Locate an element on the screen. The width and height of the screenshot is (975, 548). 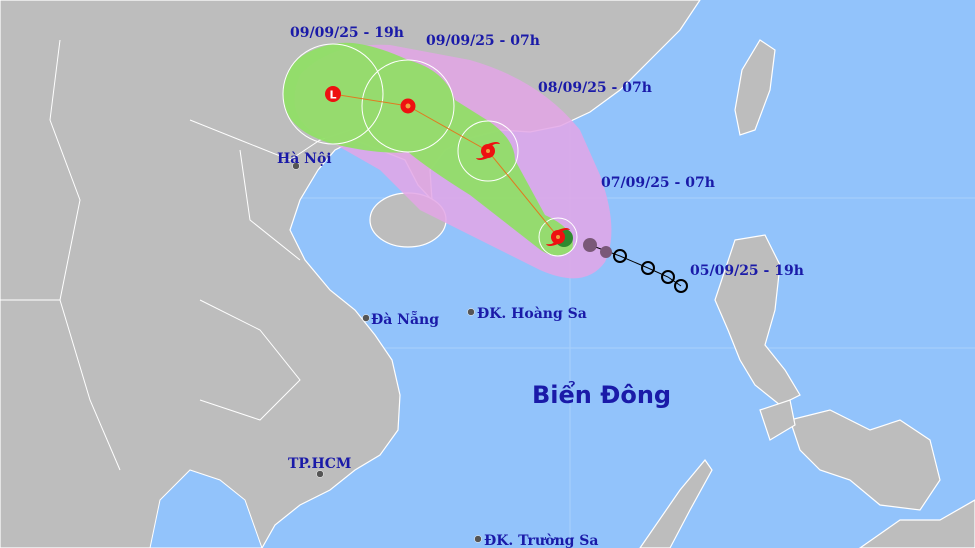
svg-text: Đà Nẵng is located at coordinates (405, 318).